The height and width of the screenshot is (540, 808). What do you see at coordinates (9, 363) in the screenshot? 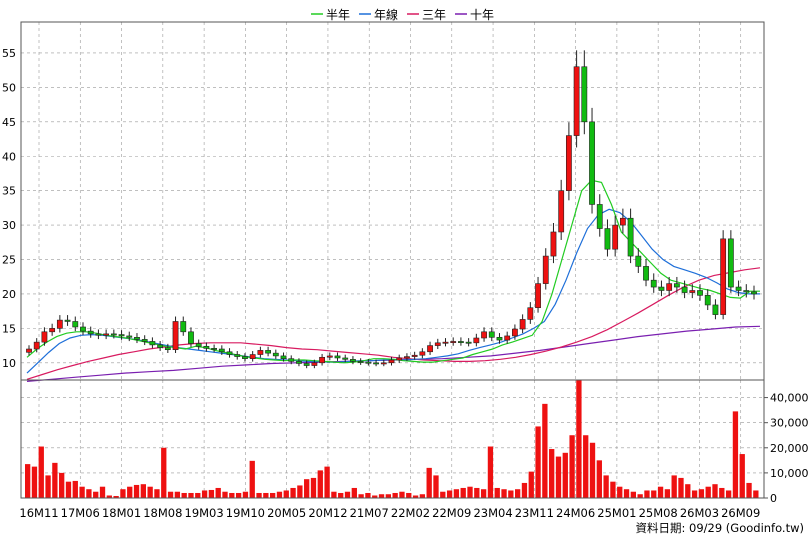
I see `price-y-tick-label: 10` at bounding box center [9, 363].